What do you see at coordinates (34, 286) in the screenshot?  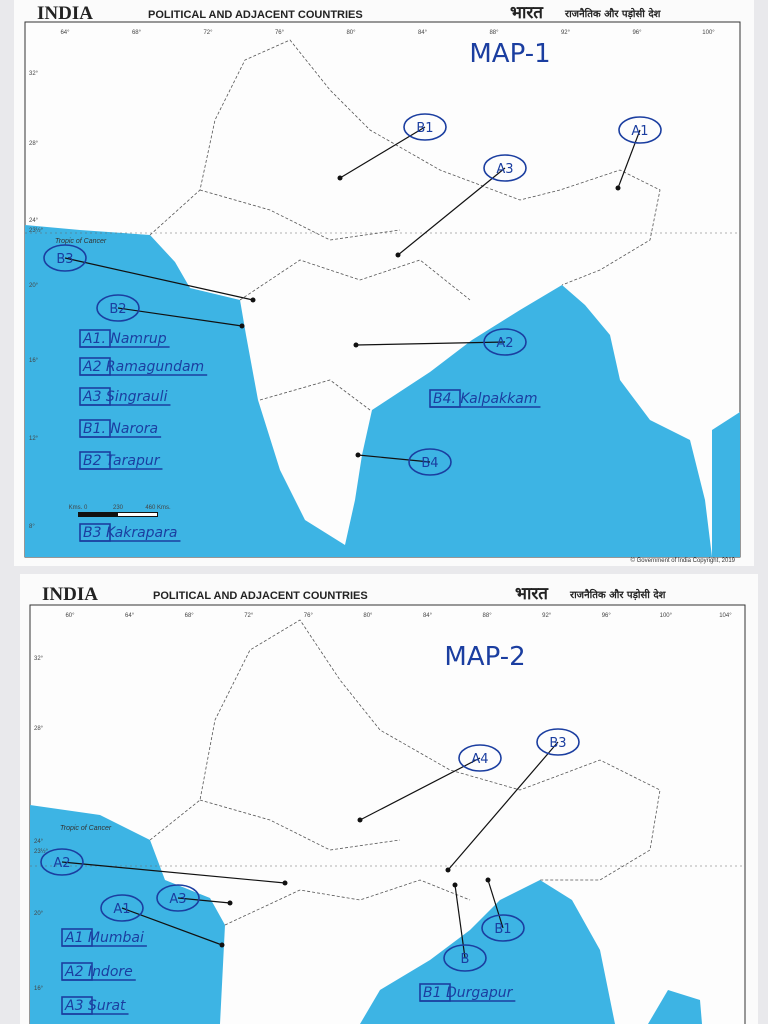 I see `latitude-label: 20°` at bounding box center [34, 286].